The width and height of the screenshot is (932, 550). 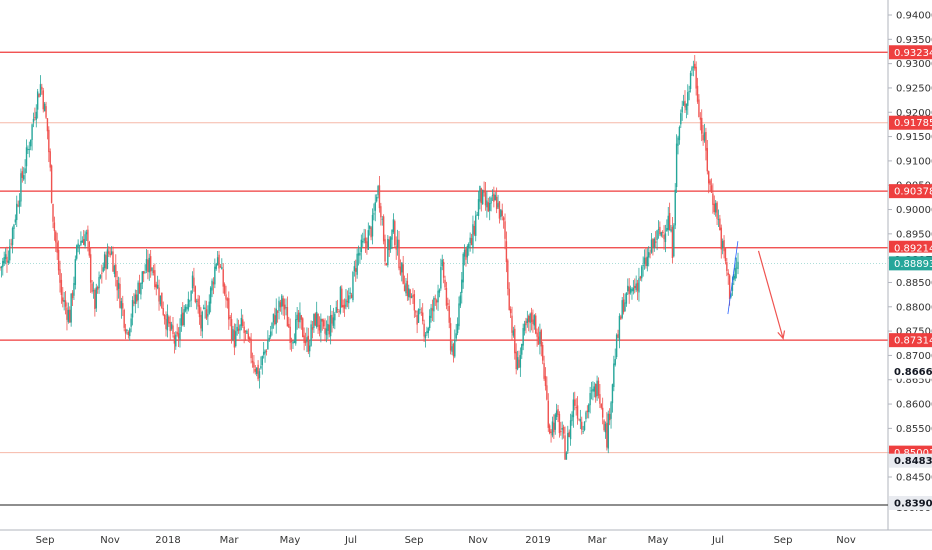 I want to click on level-price-label: 0.93234, so click(x=913, y=53).